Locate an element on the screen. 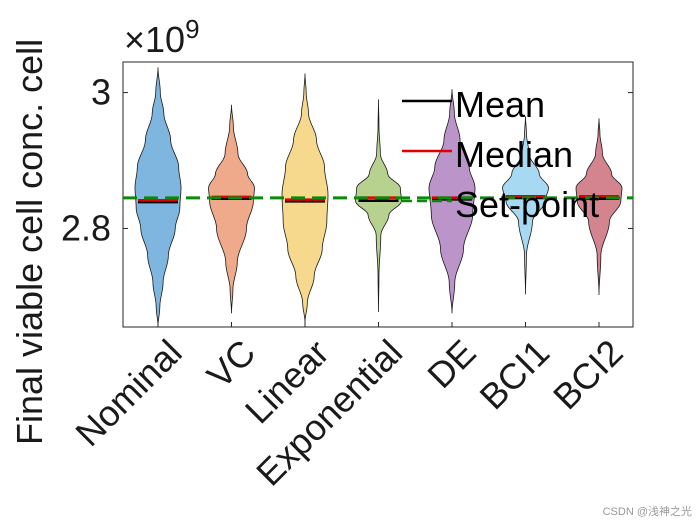 This screenshot has height=525, width=700. legend-setpoint-label: Set-point is located at coordinates (527, 204).